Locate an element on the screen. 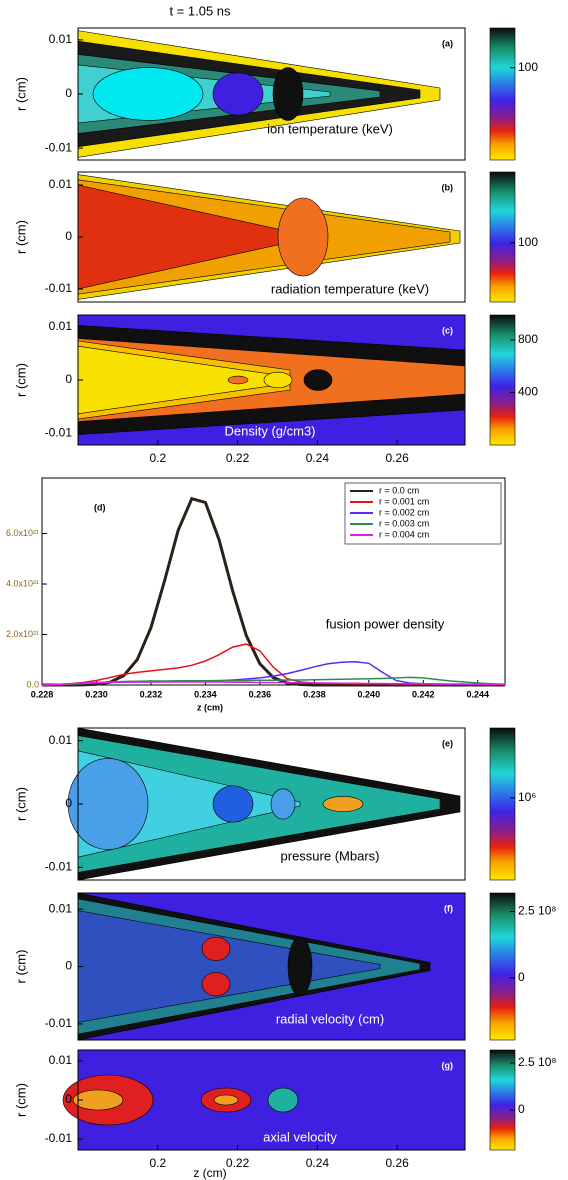 The width and height of the screenshot is (568, 1180). x-tick-label: 0.230 is located at coordinates (96, 694).